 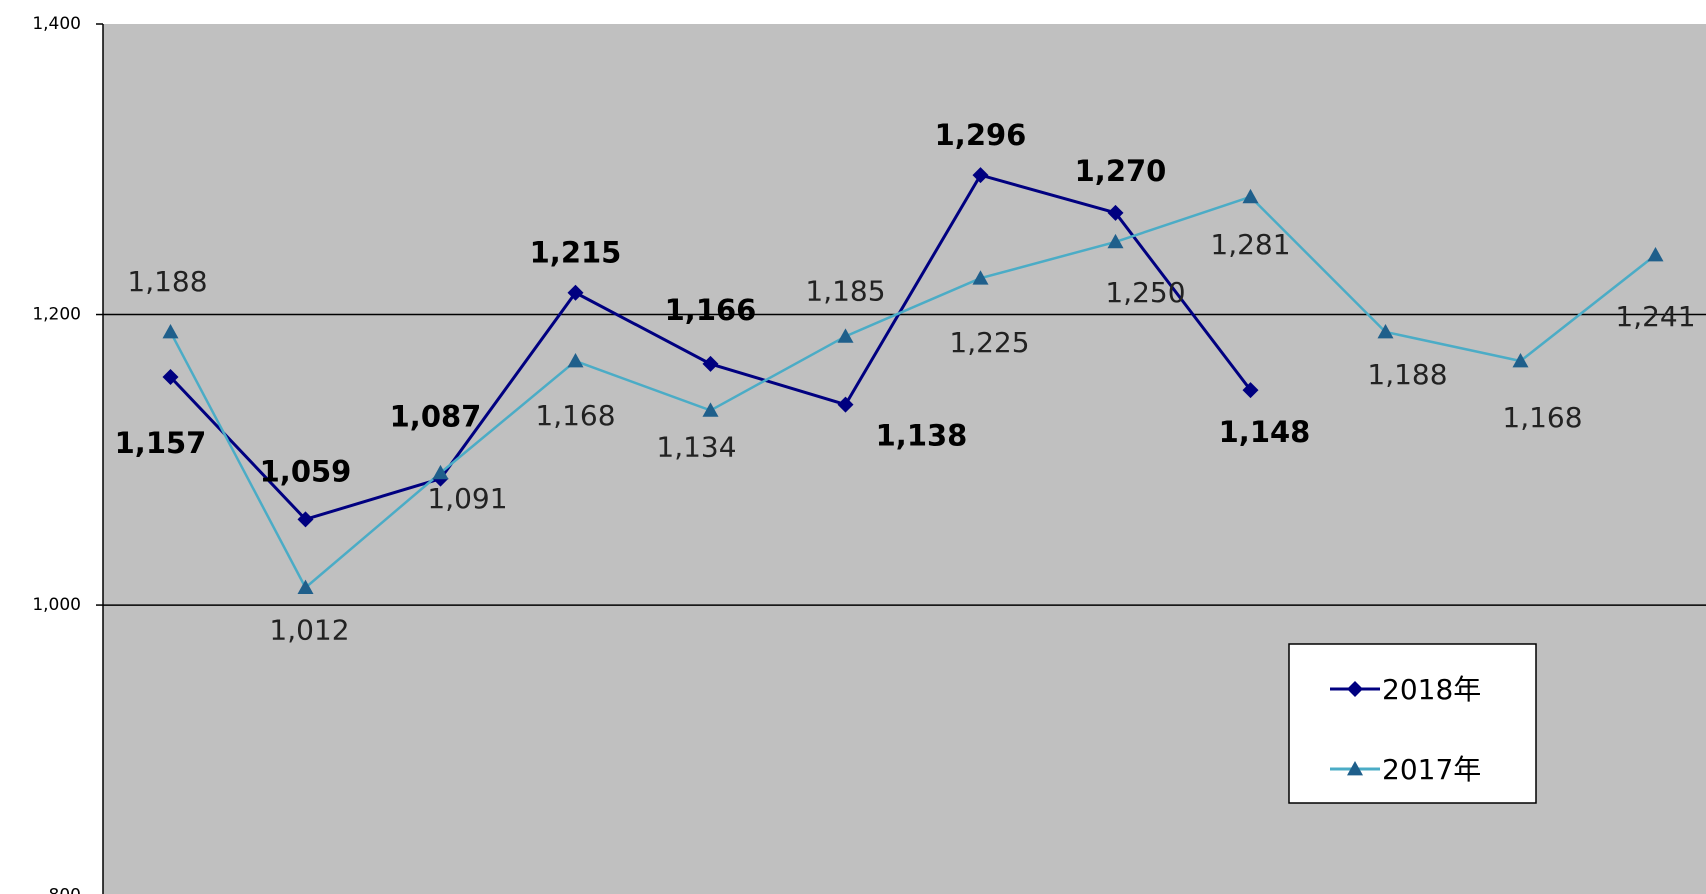 I want to click on y-tick-label: 1,000, so click(x=56, y=605).